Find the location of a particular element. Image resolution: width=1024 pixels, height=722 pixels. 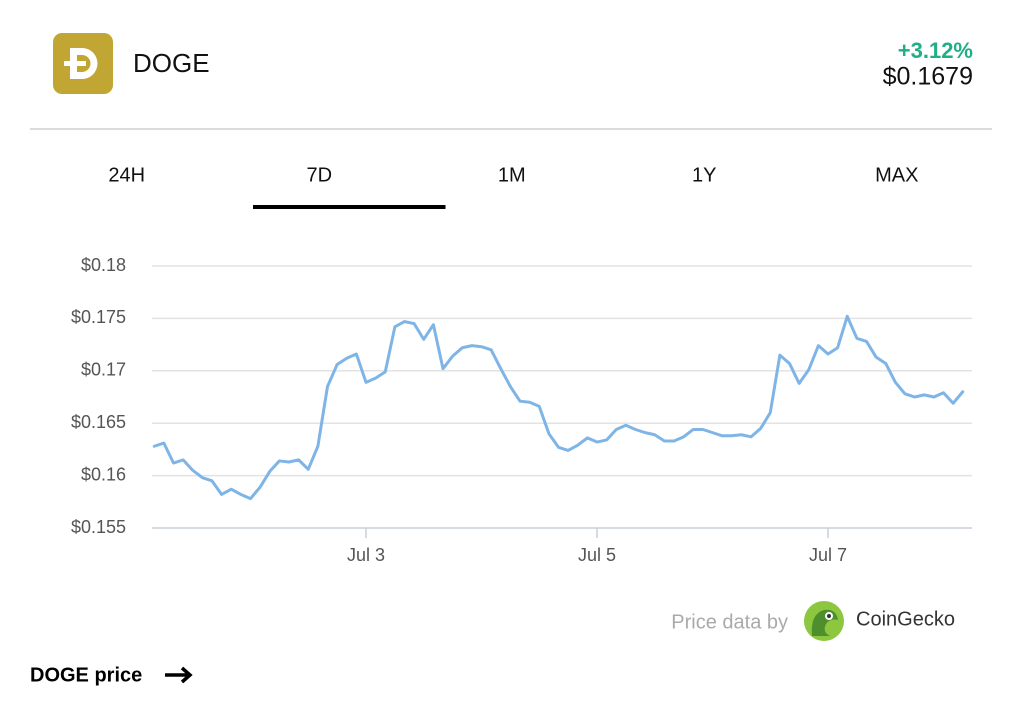

x-tick-label: Jul 5 is located at coordinates (597, 555).